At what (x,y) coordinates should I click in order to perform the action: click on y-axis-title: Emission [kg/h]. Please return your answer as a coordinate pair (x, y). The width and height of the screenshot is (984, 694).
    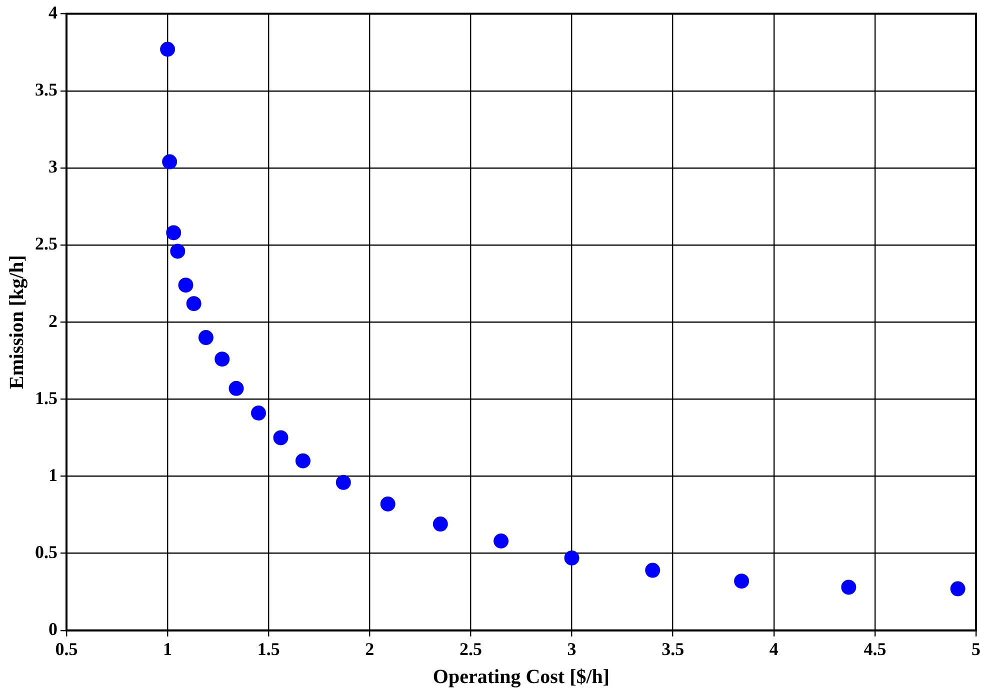
    Looking at the image, I should click on (17, 322).